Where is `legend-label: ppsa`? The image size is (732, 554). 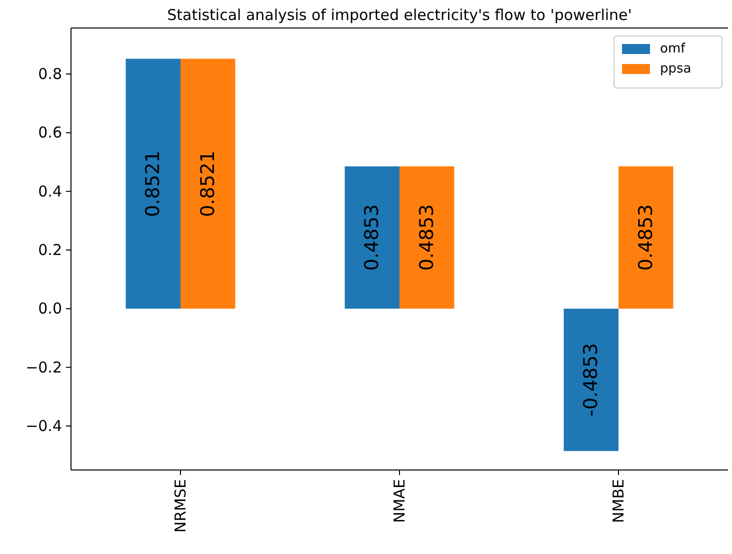
legend-label: ppsa is located at coordinates (676, 69).